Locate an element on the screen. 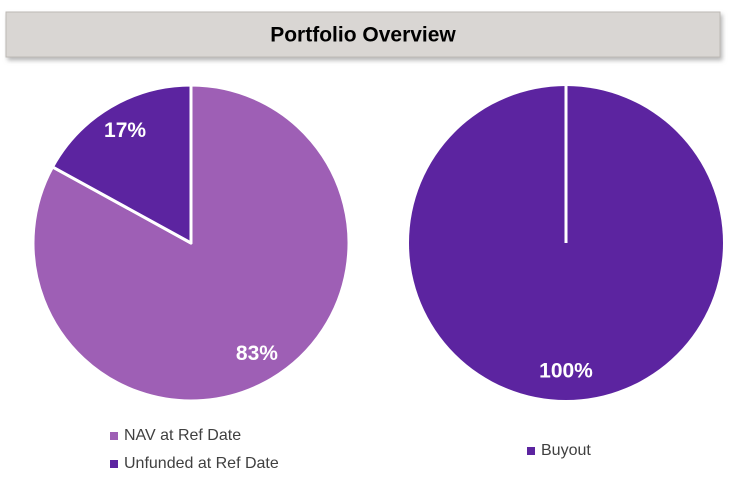 This screenshot has width=730, height=481. header-bar is located at coordinates (363, 34).